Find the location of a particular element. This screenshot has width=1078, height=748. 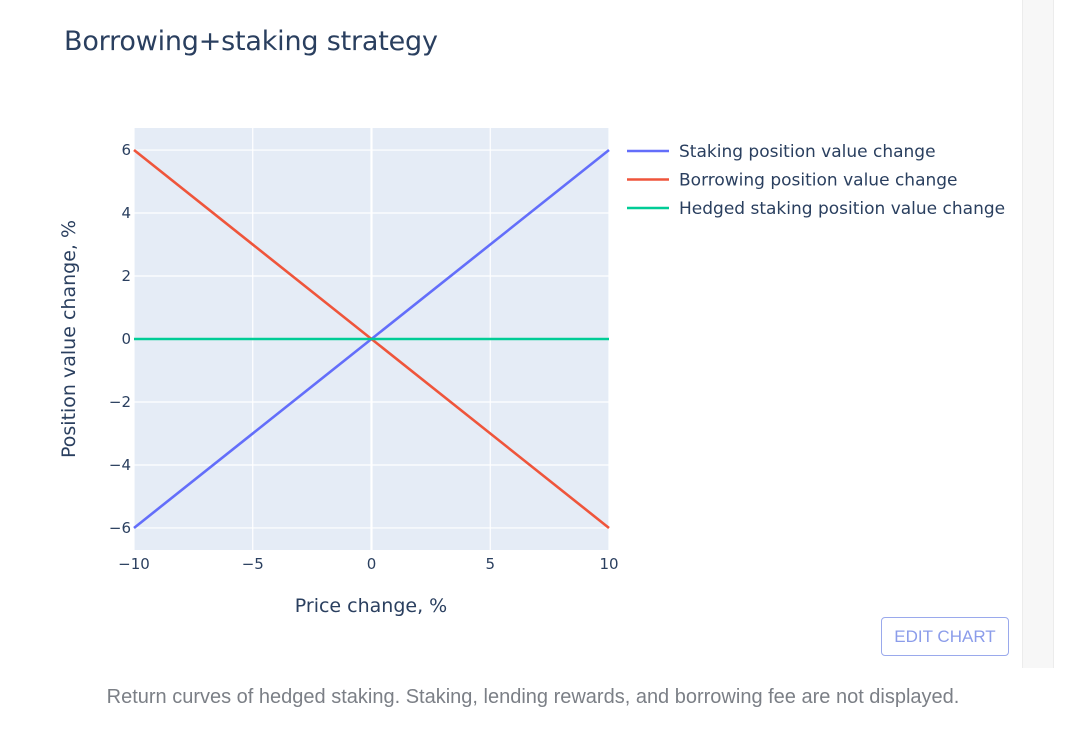

y-tick-label: −4 is located at coordinates (120, 465).